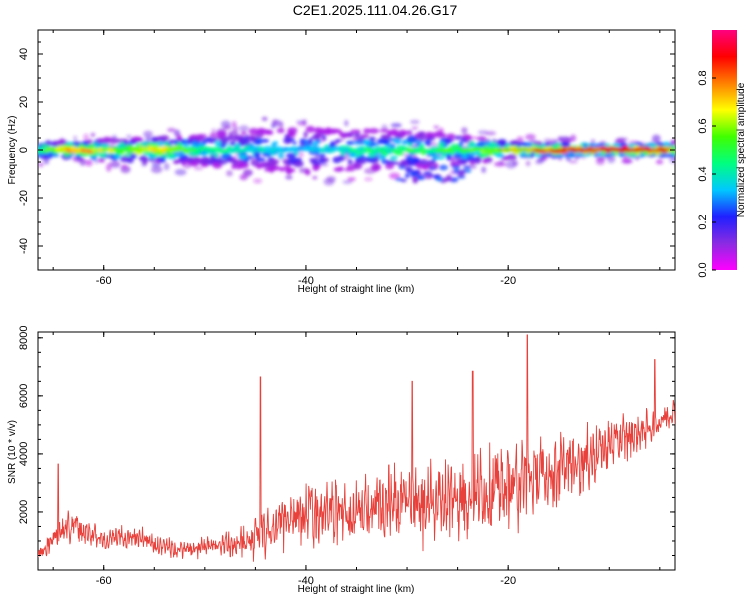 The height and width of the screenshot is (600, 750). Describe the element at coordinates (741, 149) in the screenshot. I see `colorbar-label: Normalized spectral amplitude` at that location.